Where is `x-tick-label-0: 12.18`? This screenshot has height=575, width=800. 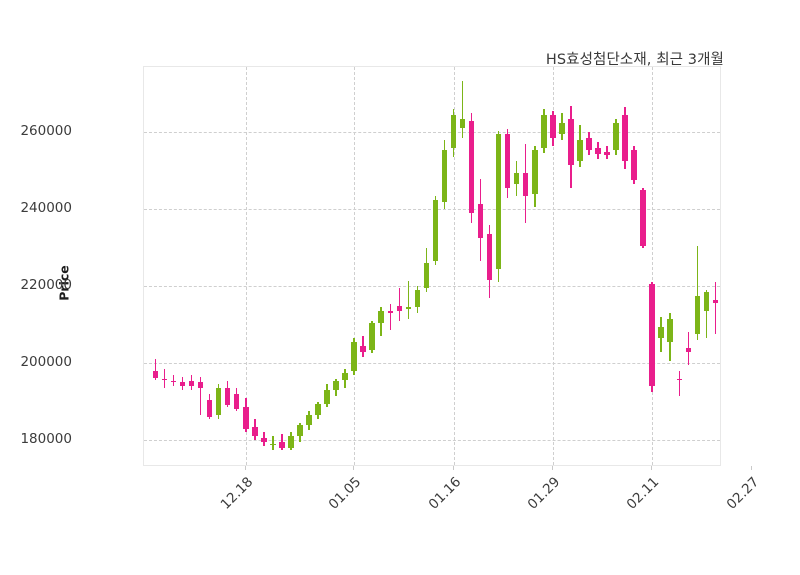
x-tick-label-0: 12.18 is located at coordinates (237, 493).